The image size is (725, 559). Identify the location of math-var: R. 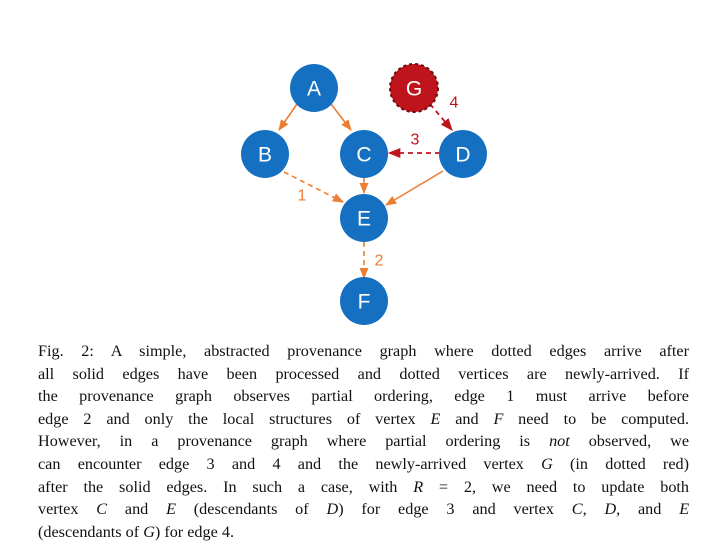
(418, 486).